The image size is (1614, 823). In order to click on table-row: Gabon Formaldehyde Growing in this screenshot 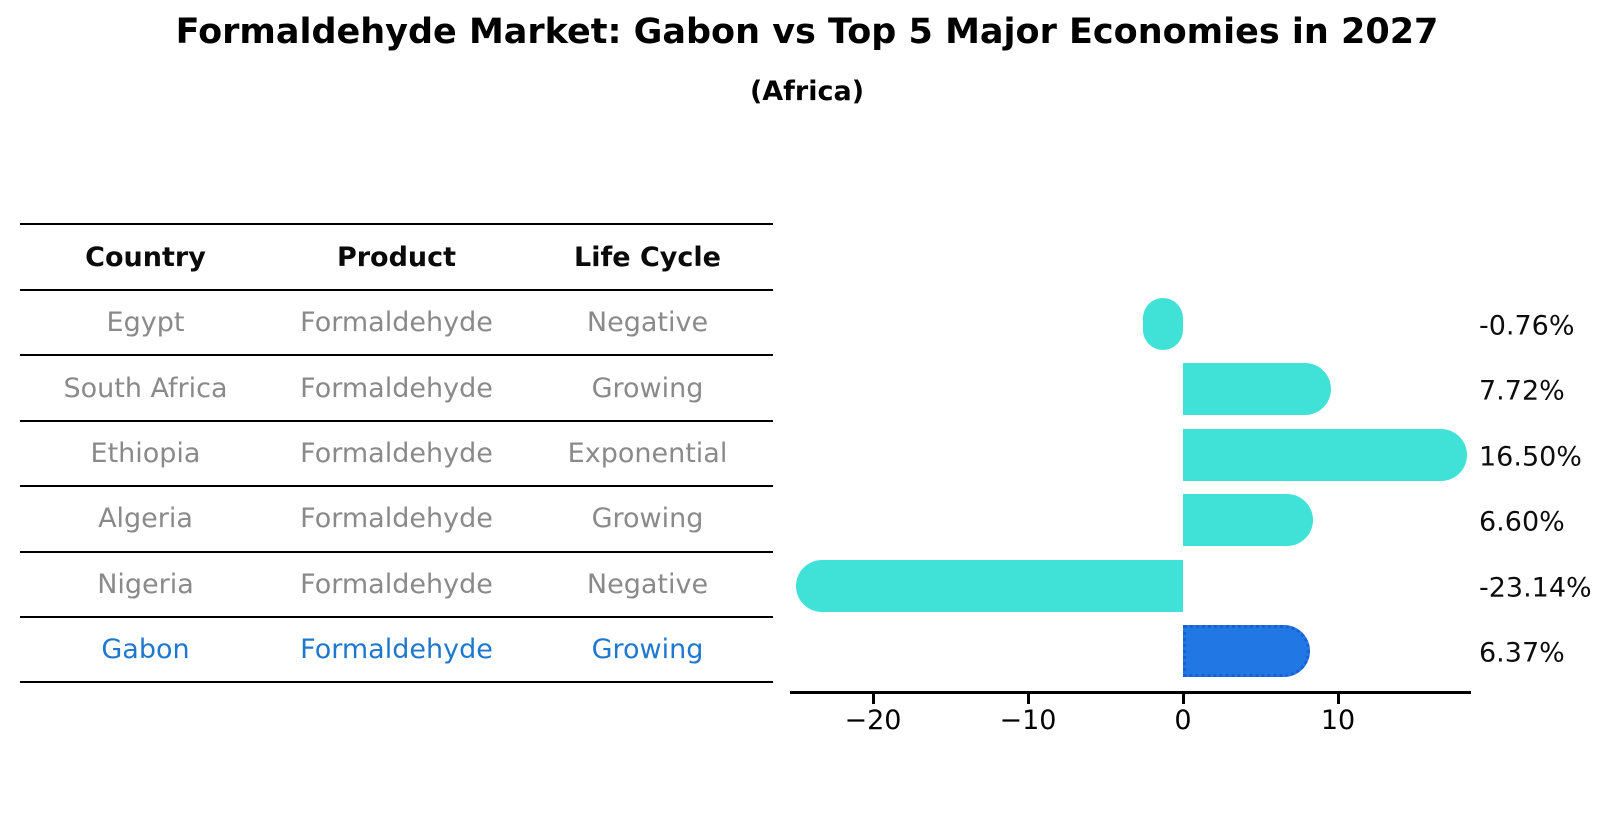, I will do `click(396, 651)`.